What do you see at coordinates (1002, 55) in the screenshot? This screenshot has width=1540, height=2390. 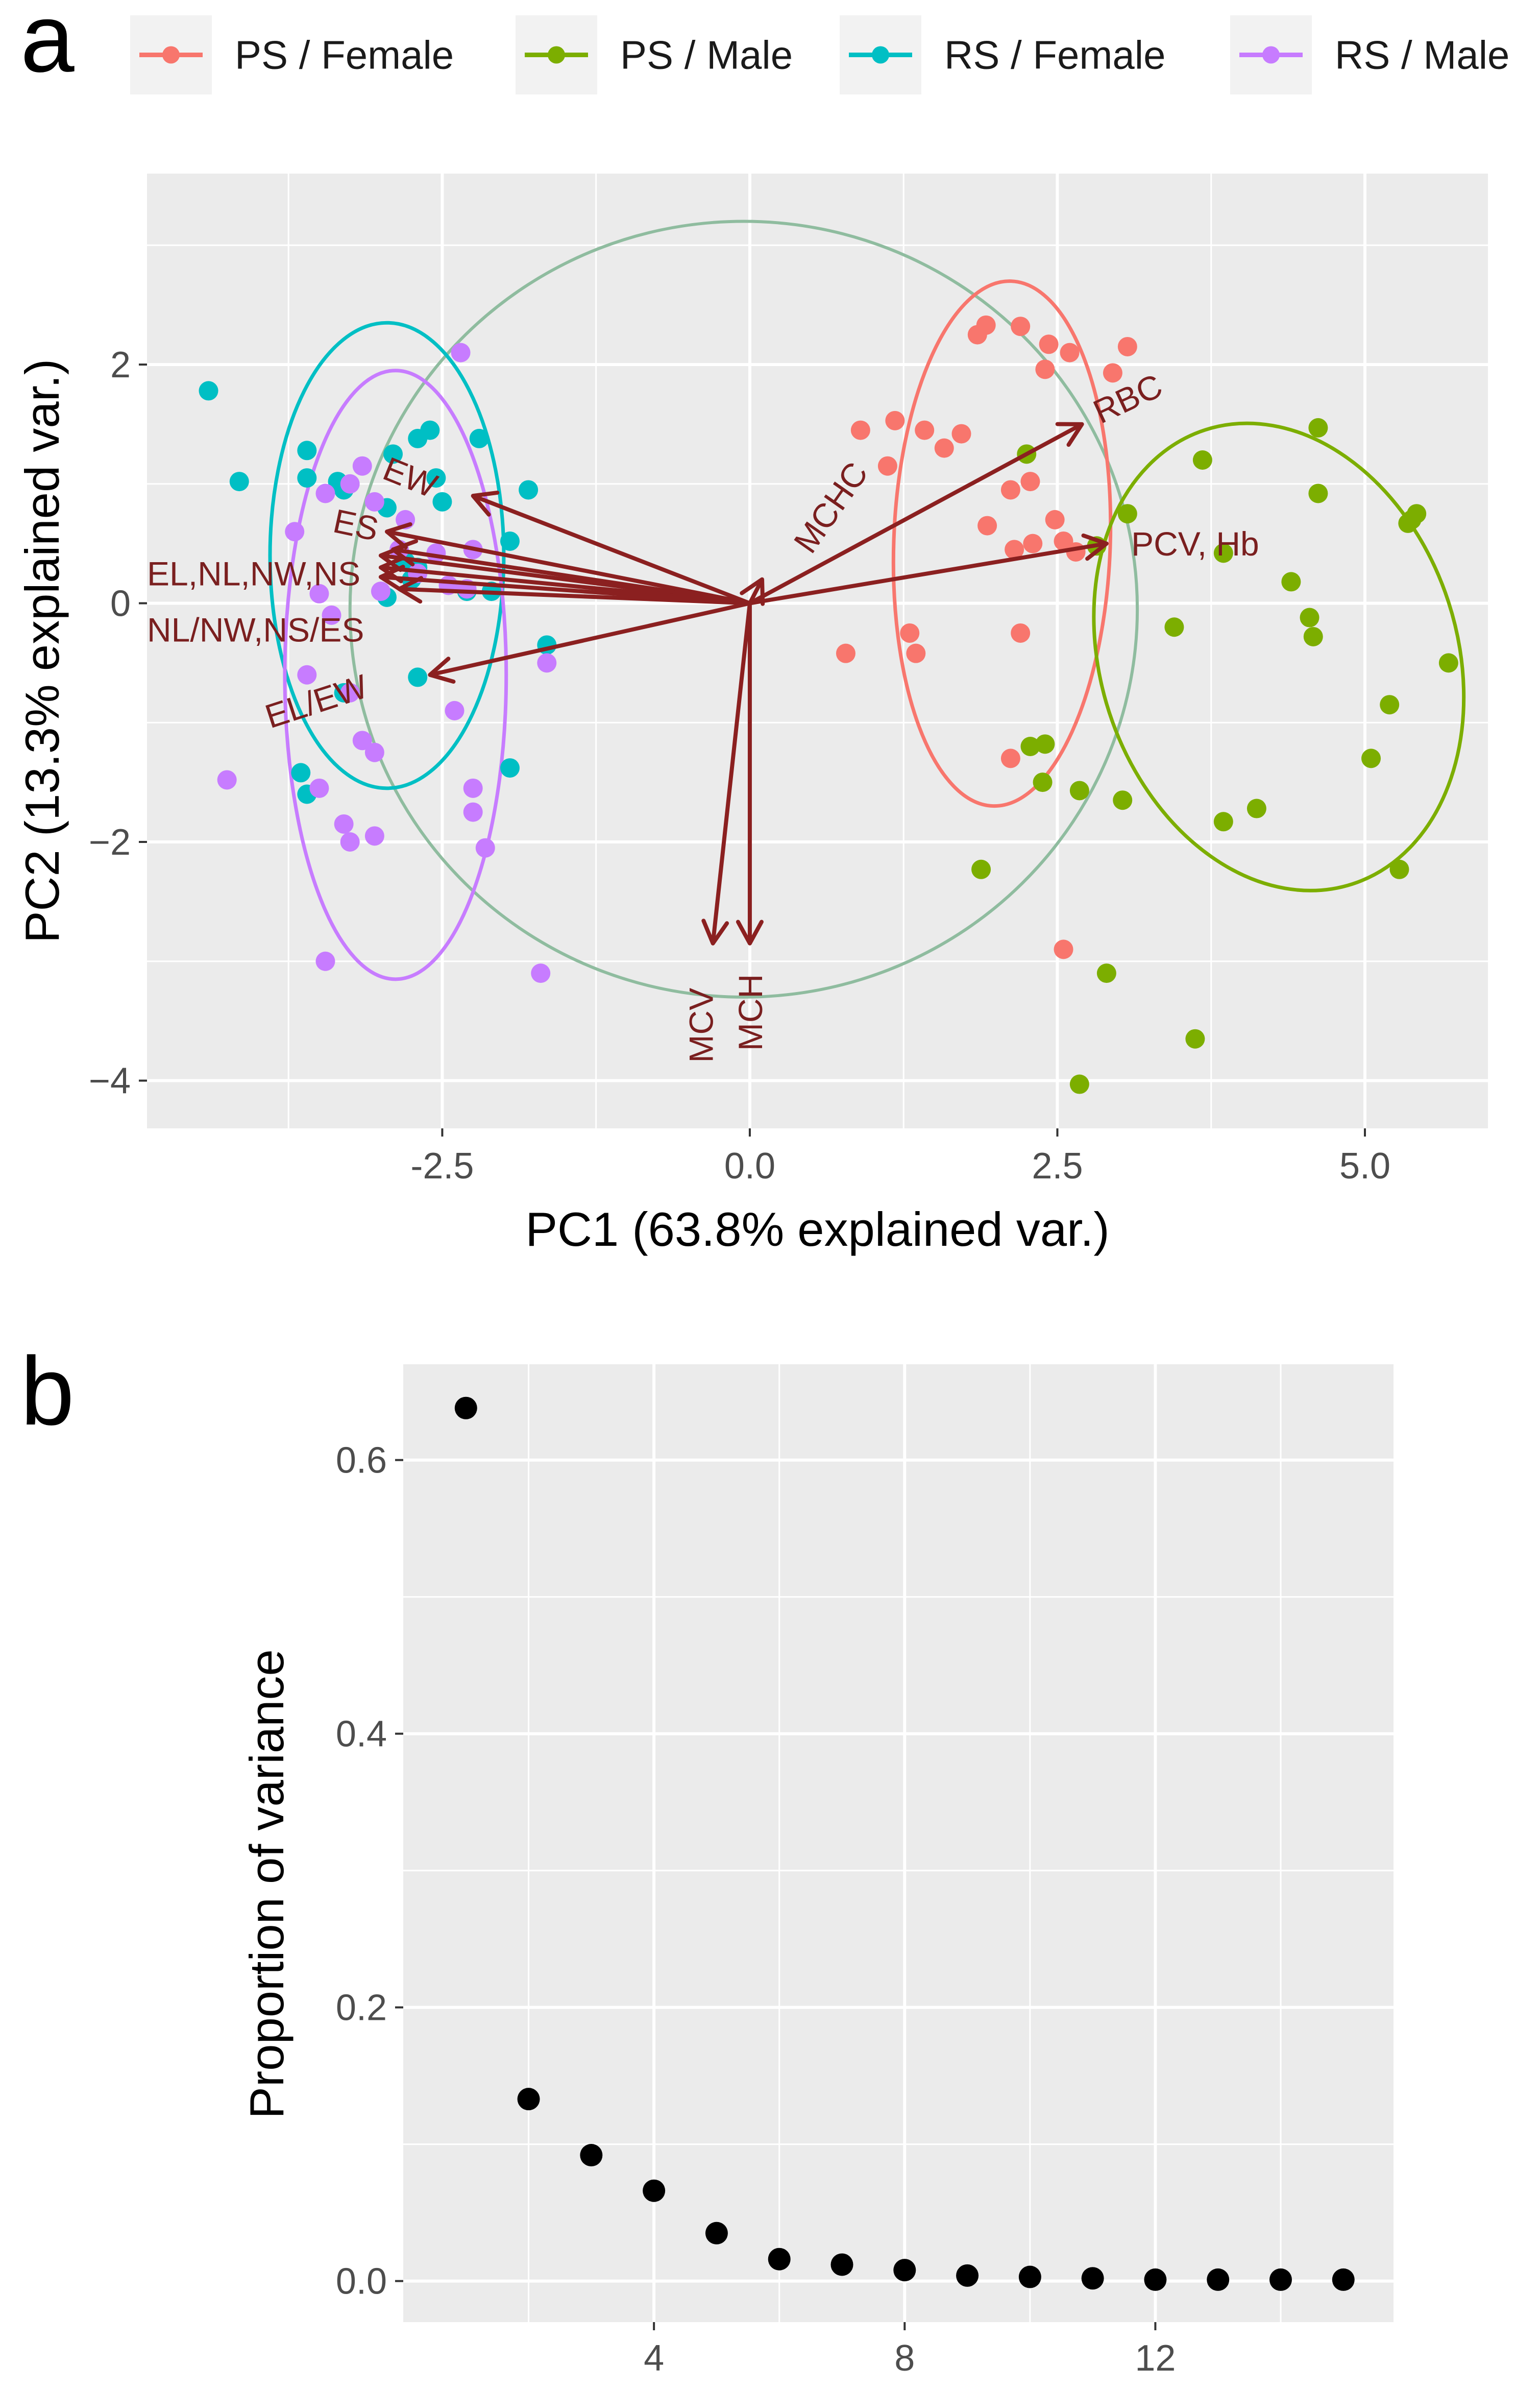 I see `legend-item-rs-female: RS / Female` at bounding box center [1002, 55].